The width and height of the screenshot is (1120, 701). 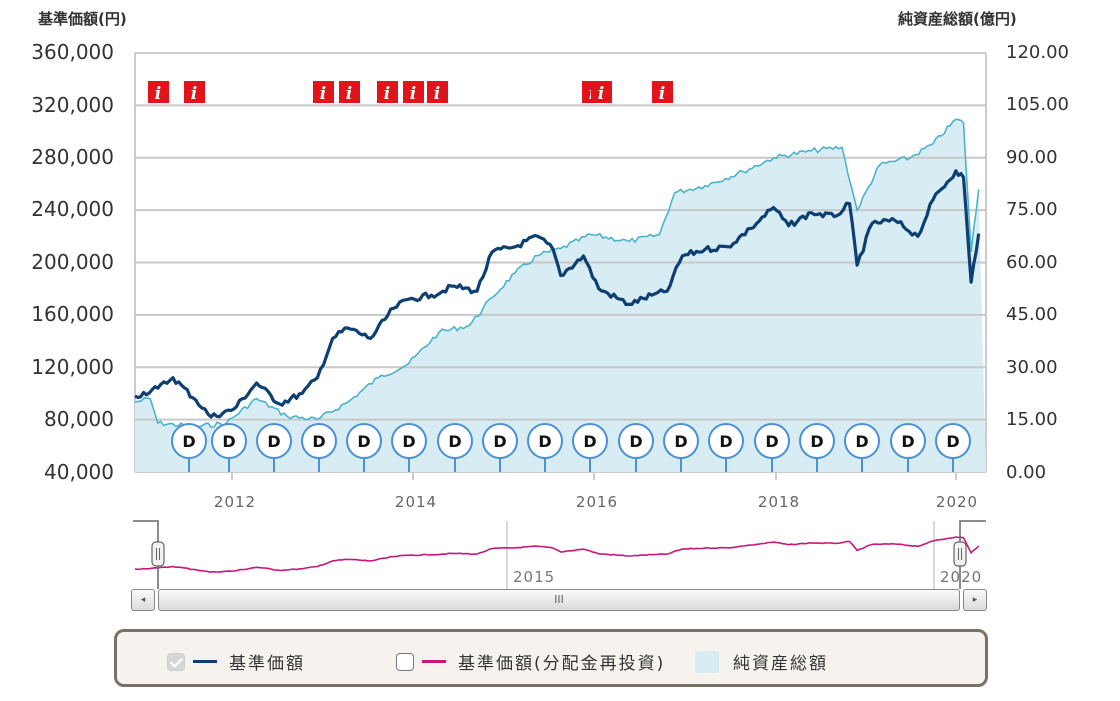 What do you see at coordinates (176, 661) in the screenshot?
I see `checkbox-checked-icon` at bounding box center [176, 661].